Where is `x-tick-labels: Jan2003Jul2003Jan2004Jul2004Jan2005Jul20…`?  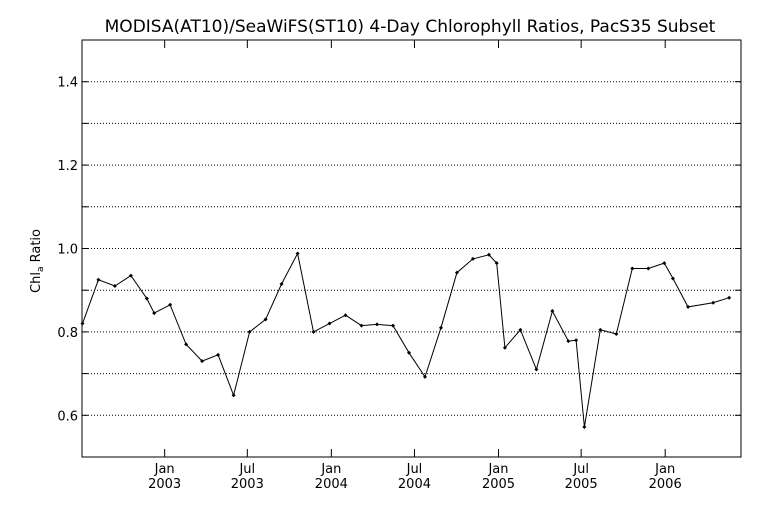 x-tick-labels: Jan2003Jul2003Jan2004Jul2004Jan2005Jul20… is located at coordinates (415, 477).